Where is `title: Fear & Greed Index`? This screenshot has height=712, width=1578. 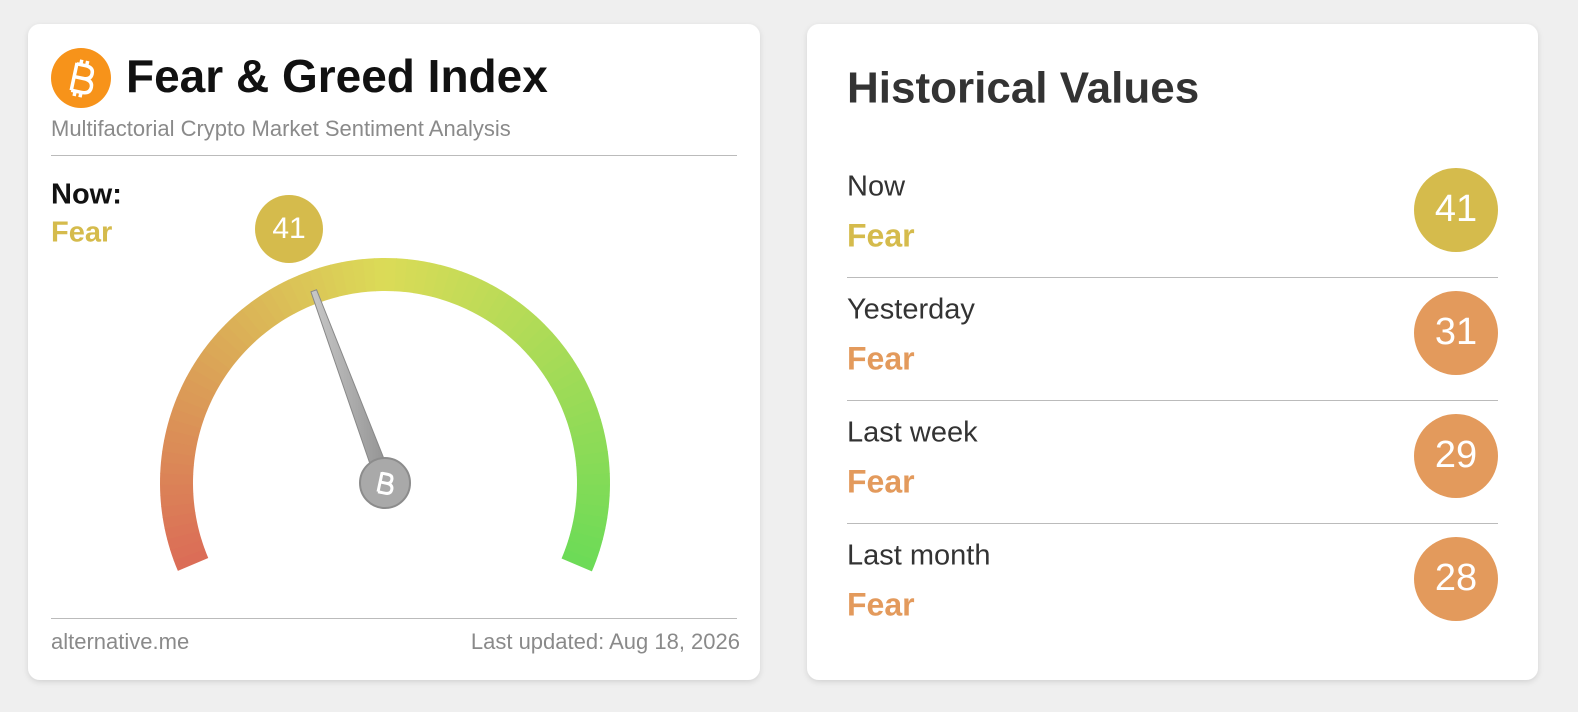
title: Fear & Greed Index is located at coordinates (337, 76).